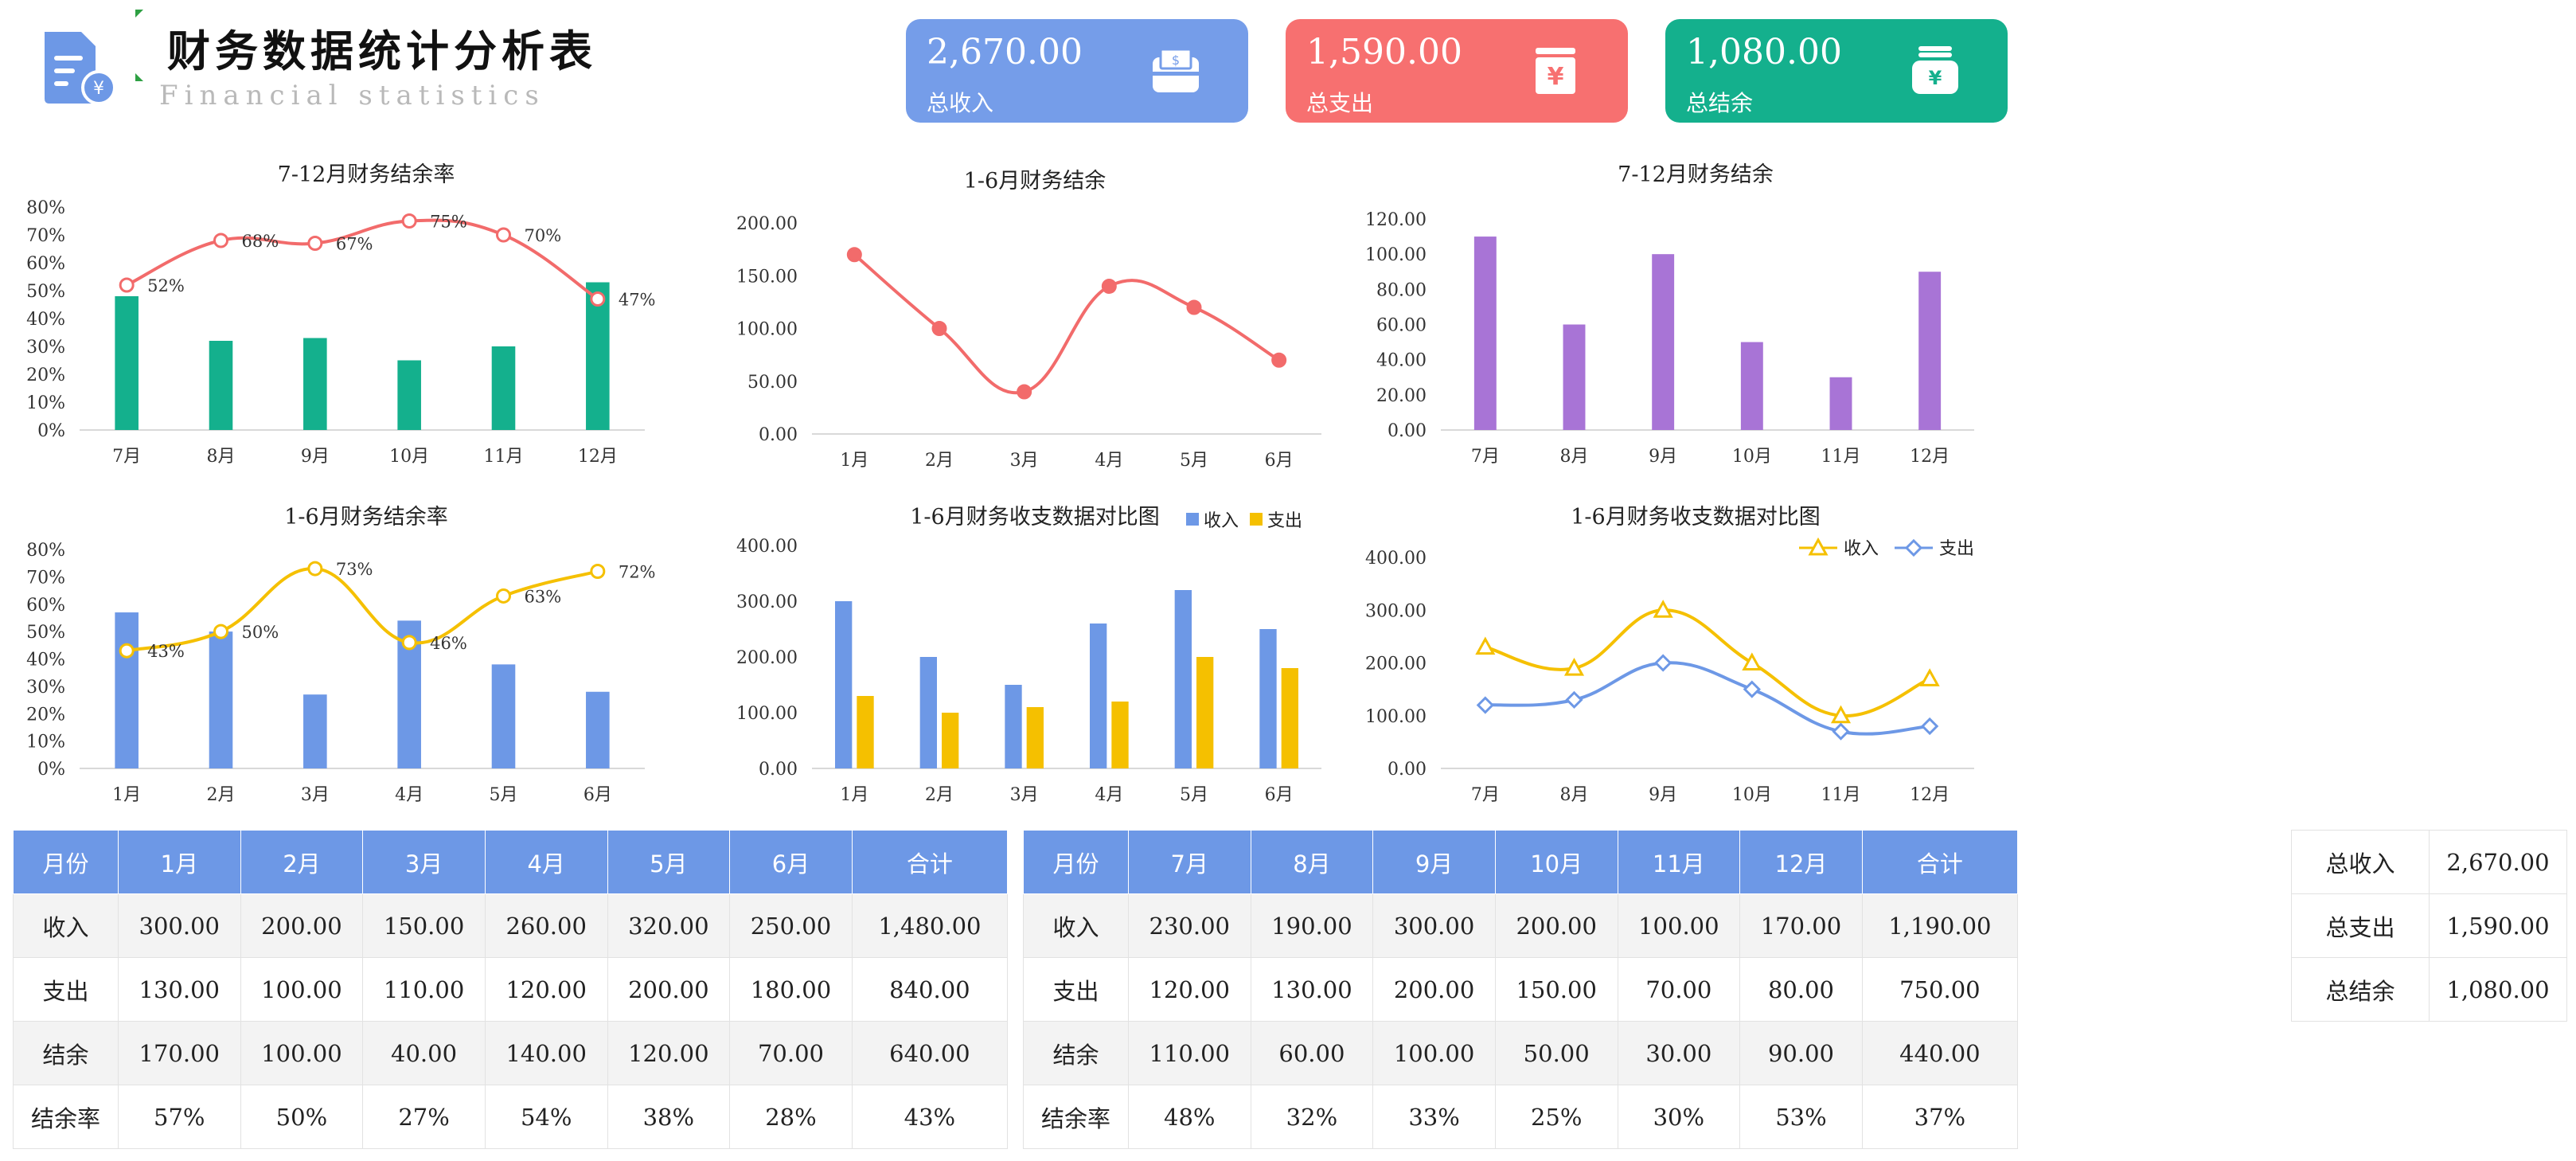 The height and width of the screenshot is (1161, 2576). I want to click on x-tick-label: 3月, so click(315, 795).